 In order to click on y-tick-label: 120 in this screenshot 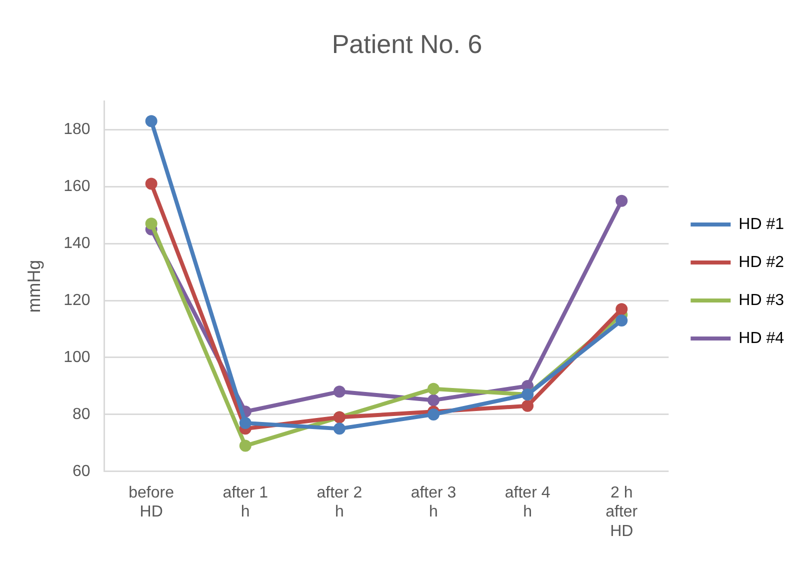, I will do `click(77, 300)`.